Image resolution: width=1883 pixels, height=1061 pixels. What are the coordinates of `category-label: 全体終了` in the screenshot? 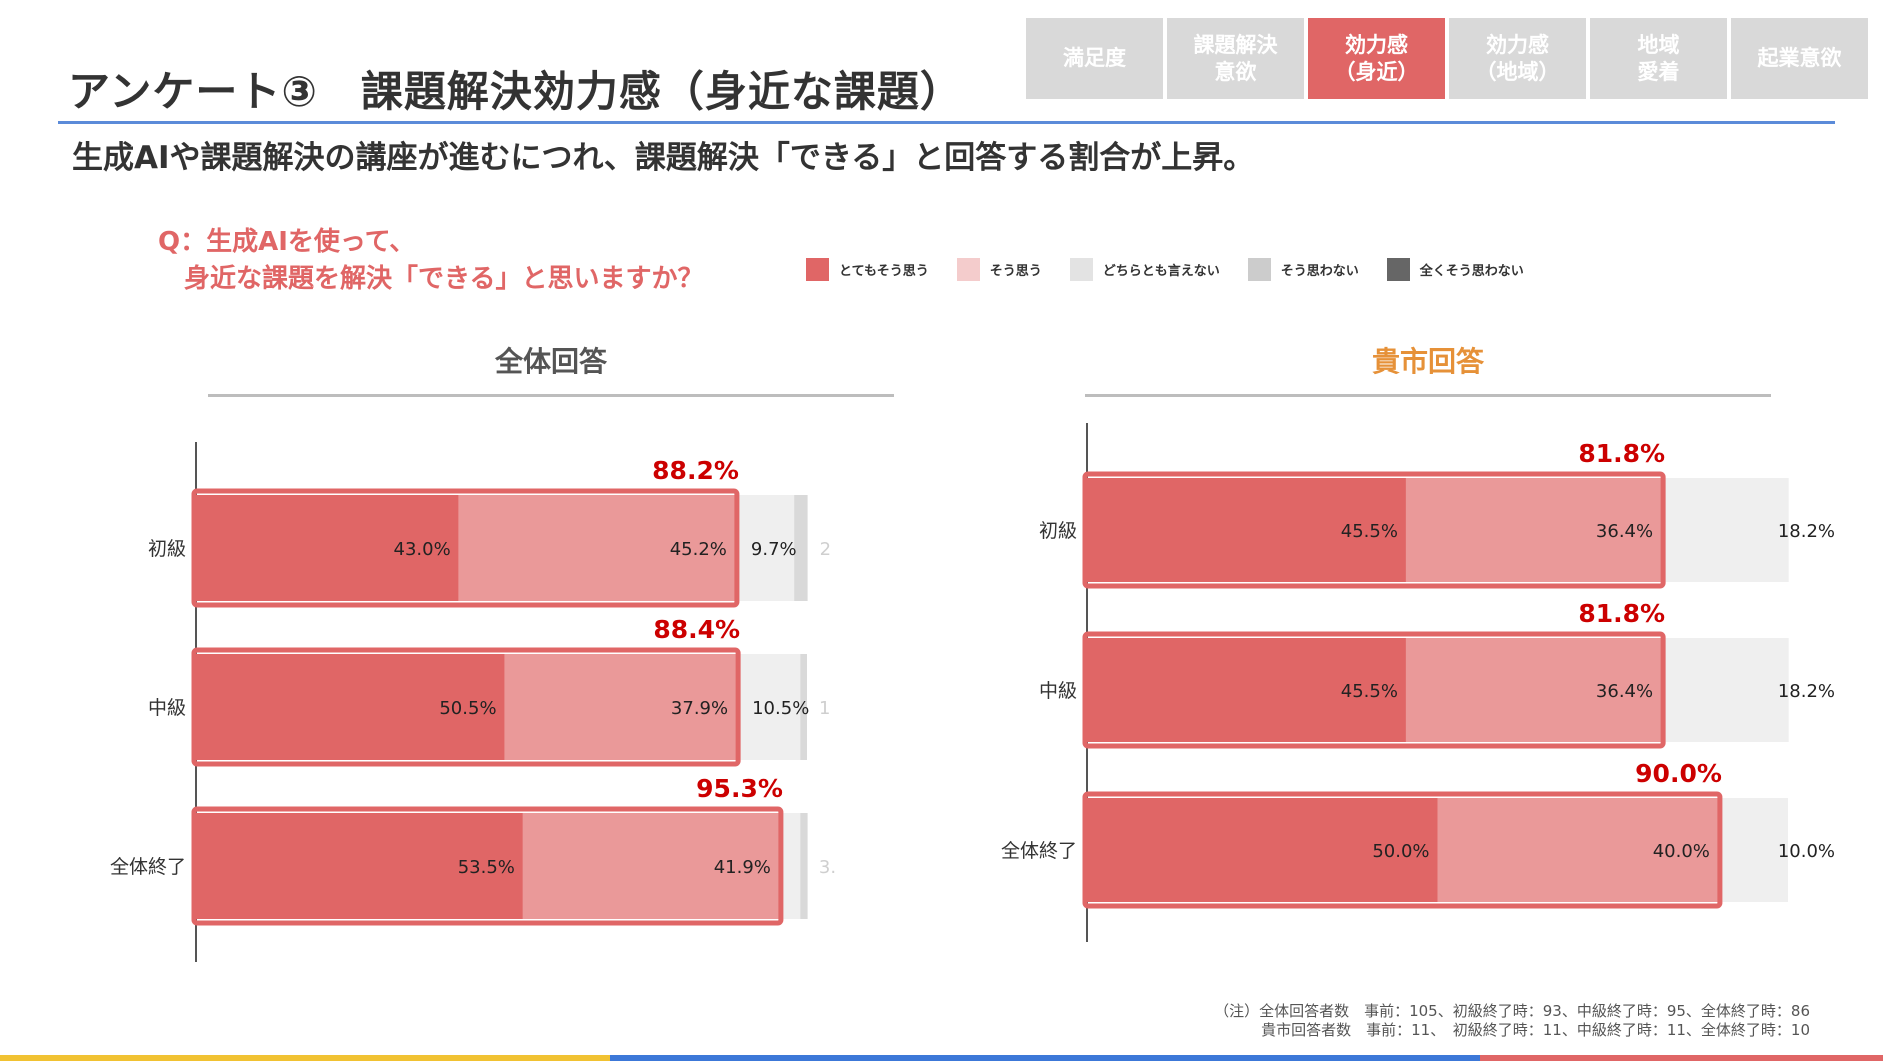 It's located at (148, 867).